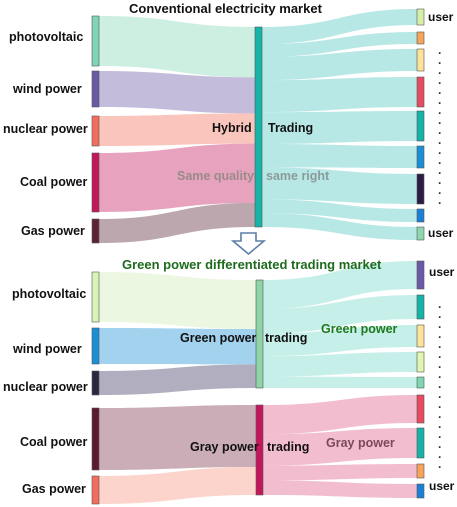 This screenshot has width=457, height=507. Describe the element at coordinates (177, 437) in the screenshot. I see `bottom-flow-coal-power` at that location.